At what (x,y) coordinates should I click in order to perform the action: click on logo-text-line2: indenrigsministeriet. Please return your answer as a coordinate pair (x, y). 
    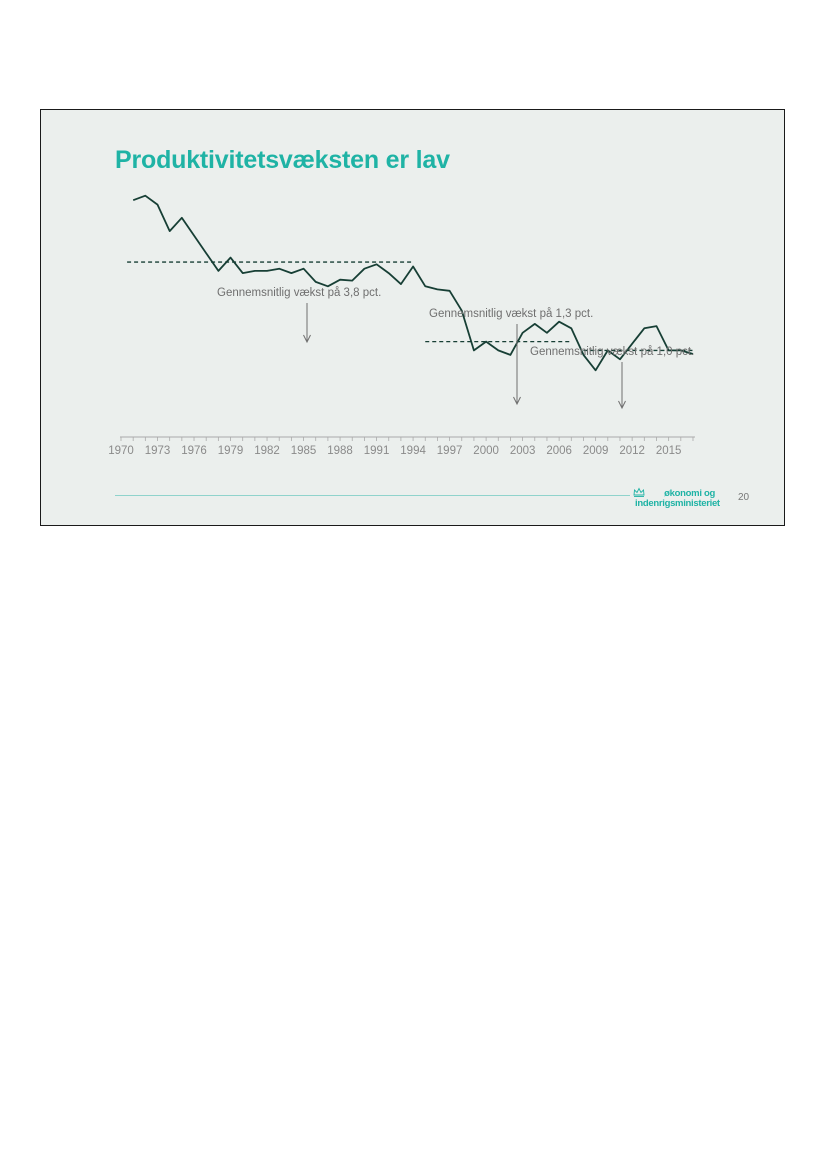
    Looking at the image, I should click on (677, 503).